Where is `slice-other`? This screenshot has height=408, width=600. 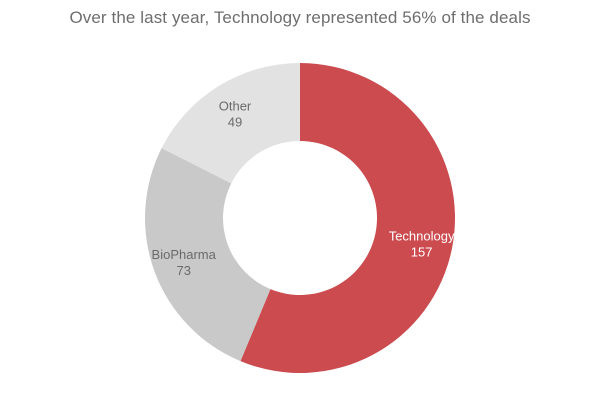 slice-other is located at coordinates (230, 123).